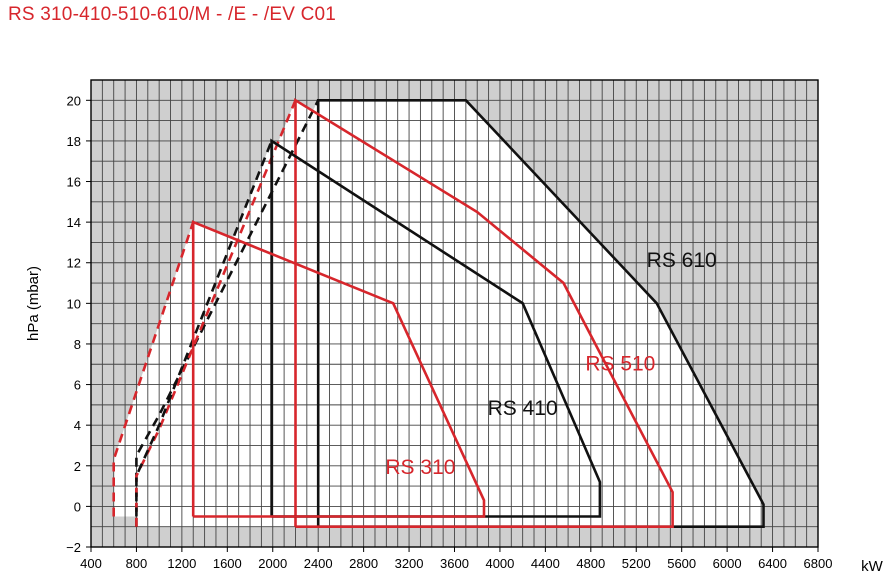 The image size is (889, 579). Describe the element at coordinates (636, 563) in the screenshot. I see `x-tick-label: 5200` at that location.